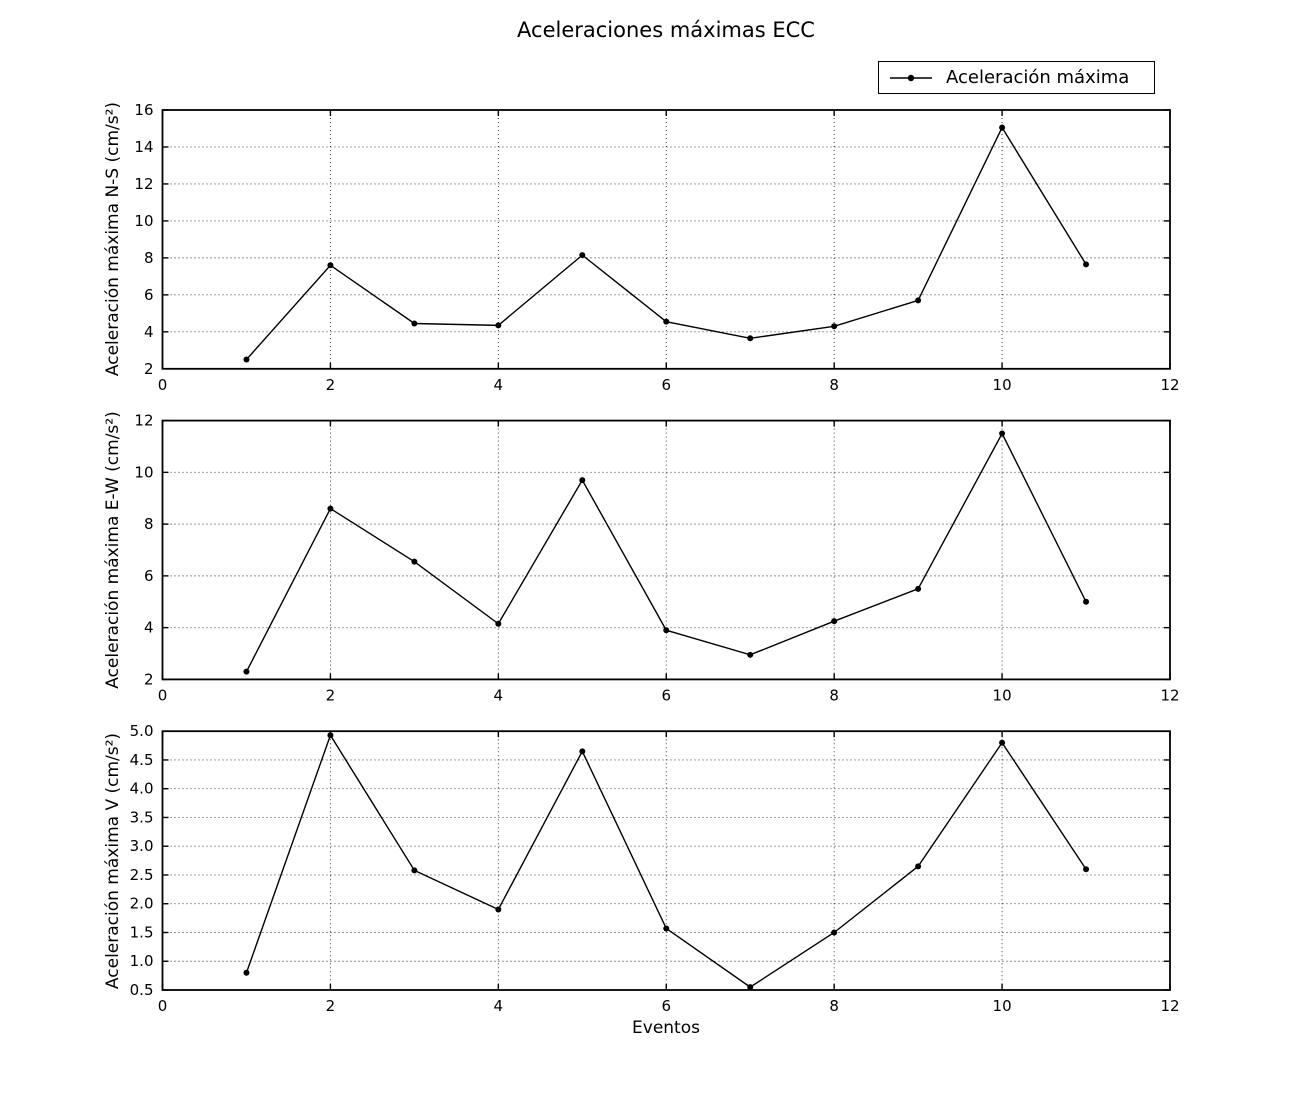 This screenshot has height=1100, width=1300. I want to click on legend: Aceleración máxima, so click(1016, 77).